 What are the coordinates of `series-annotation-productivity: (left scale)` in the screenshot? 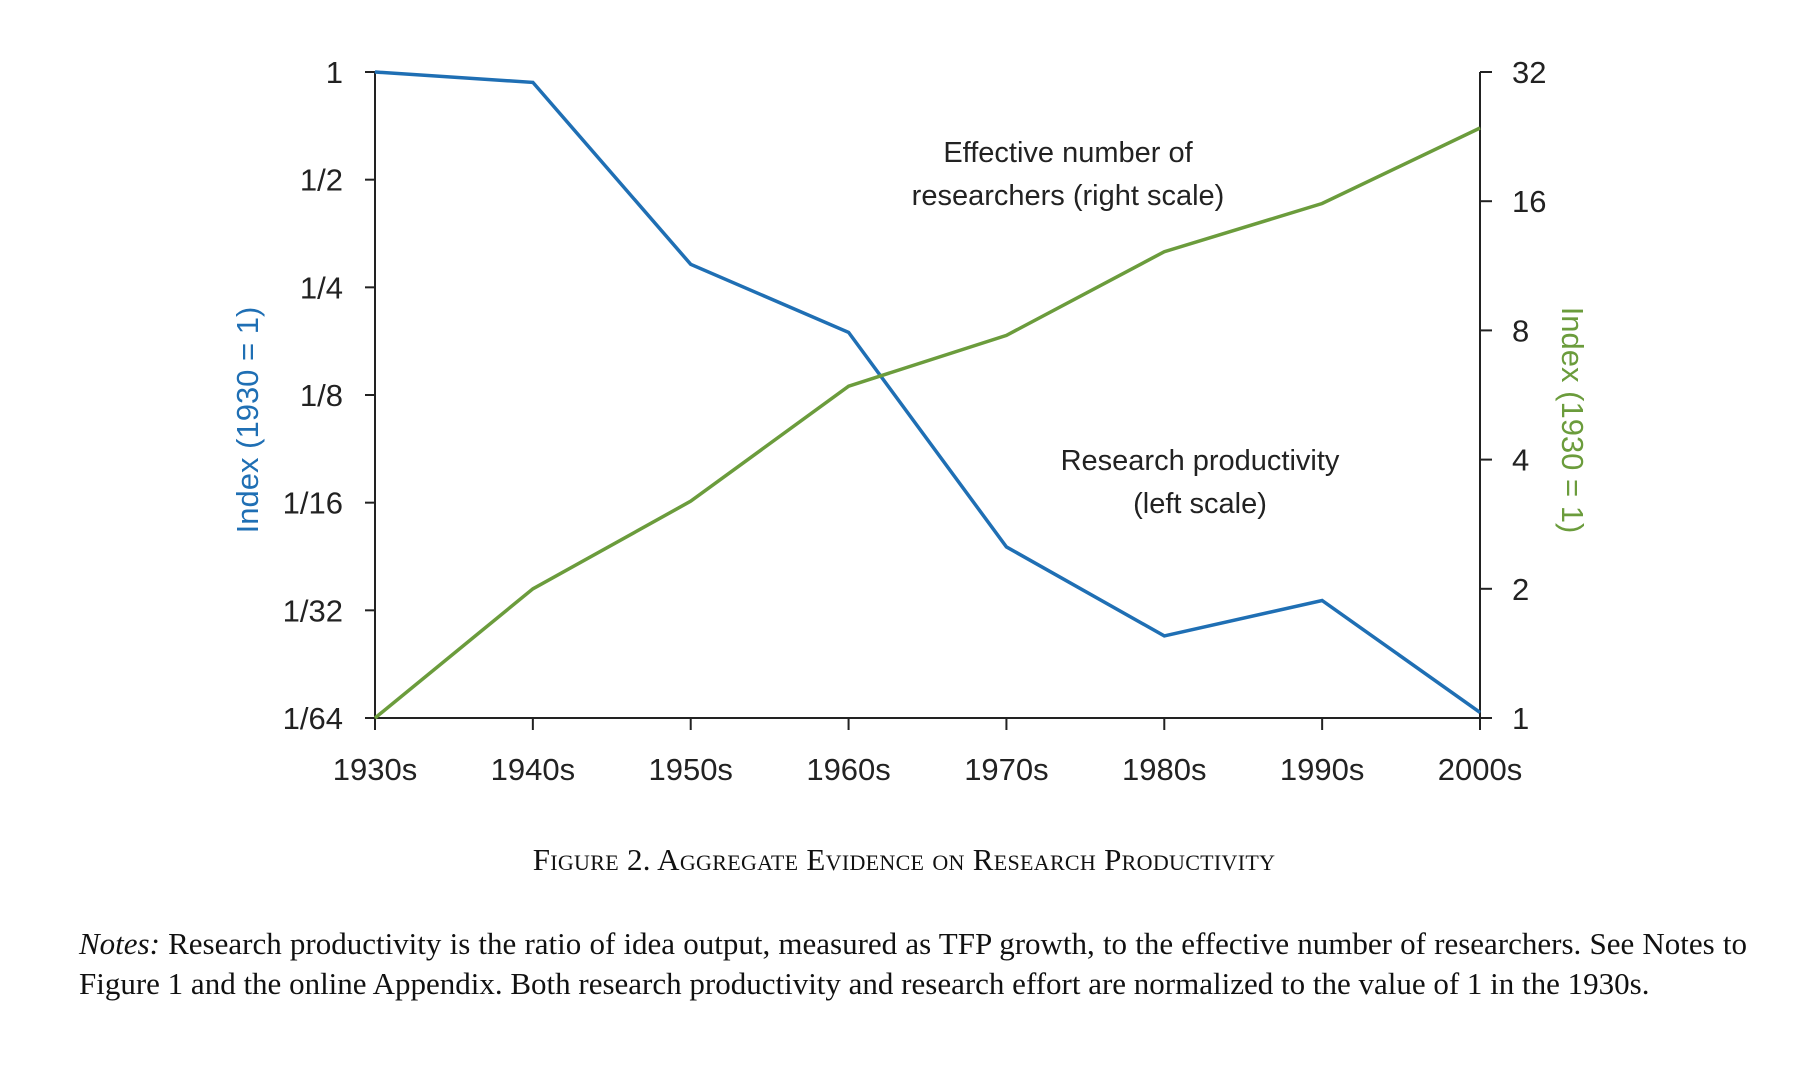 It's located at (1200, 504).